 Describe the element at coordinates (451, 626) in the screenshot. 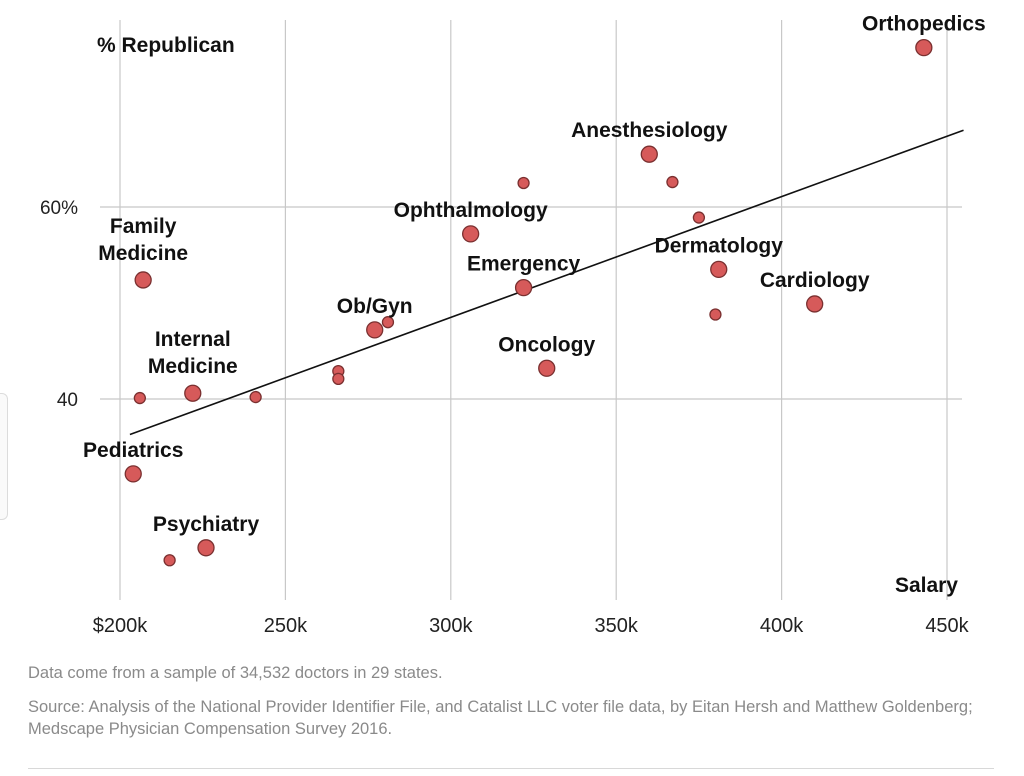

I see `x-tick-label: 300k` at that location.